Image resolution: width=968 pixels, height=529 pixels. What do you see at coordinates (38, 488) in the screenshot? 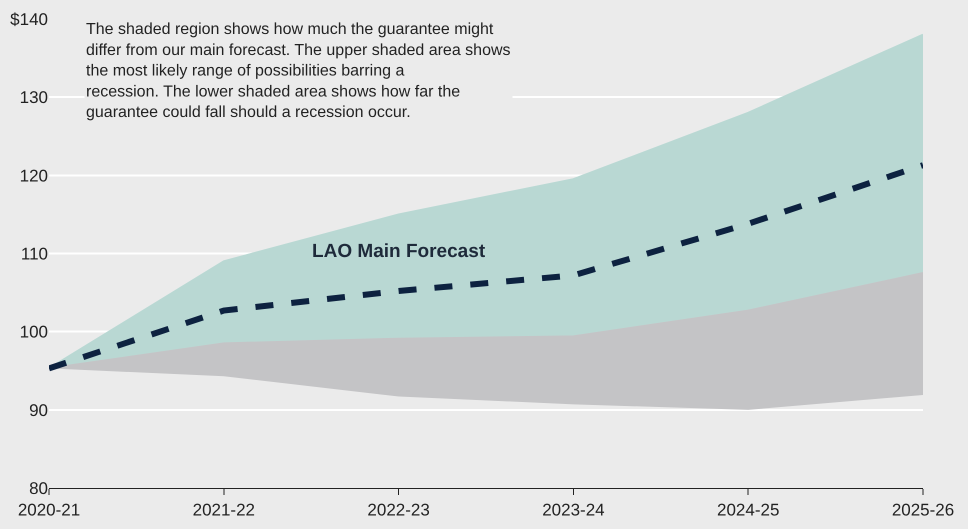
I see `y-tick-label: 80` at bounding box center [38, 488].